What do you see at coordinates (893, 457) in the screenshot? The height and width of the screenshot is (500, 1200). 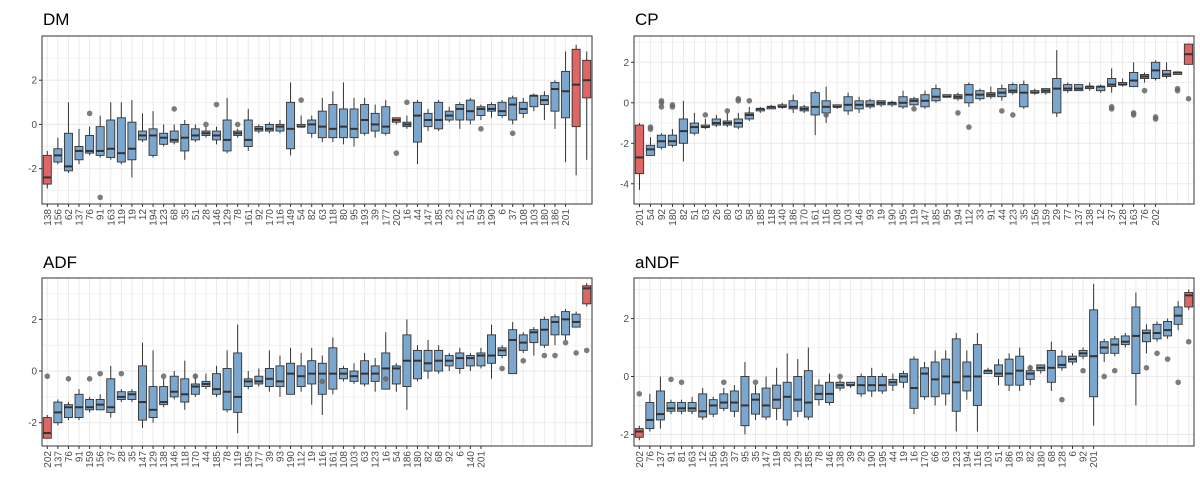 I see `x-tick-label: 44` at bounding box center [893, 457].